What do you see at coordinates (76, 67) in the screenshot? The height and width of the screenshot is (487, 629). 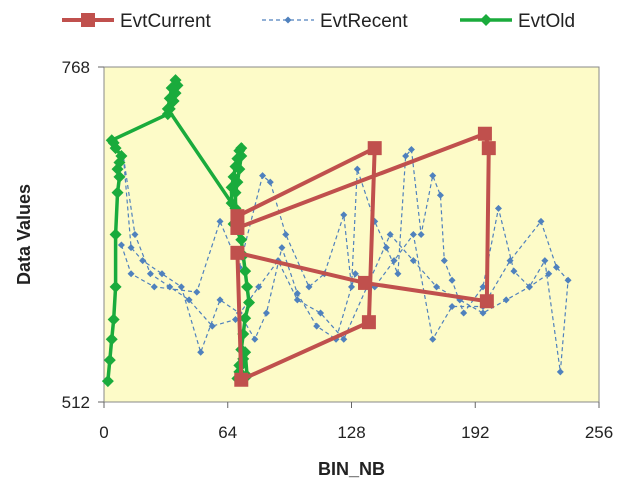 I see `y-tick-label: 768` at bounding box center [76, 67].